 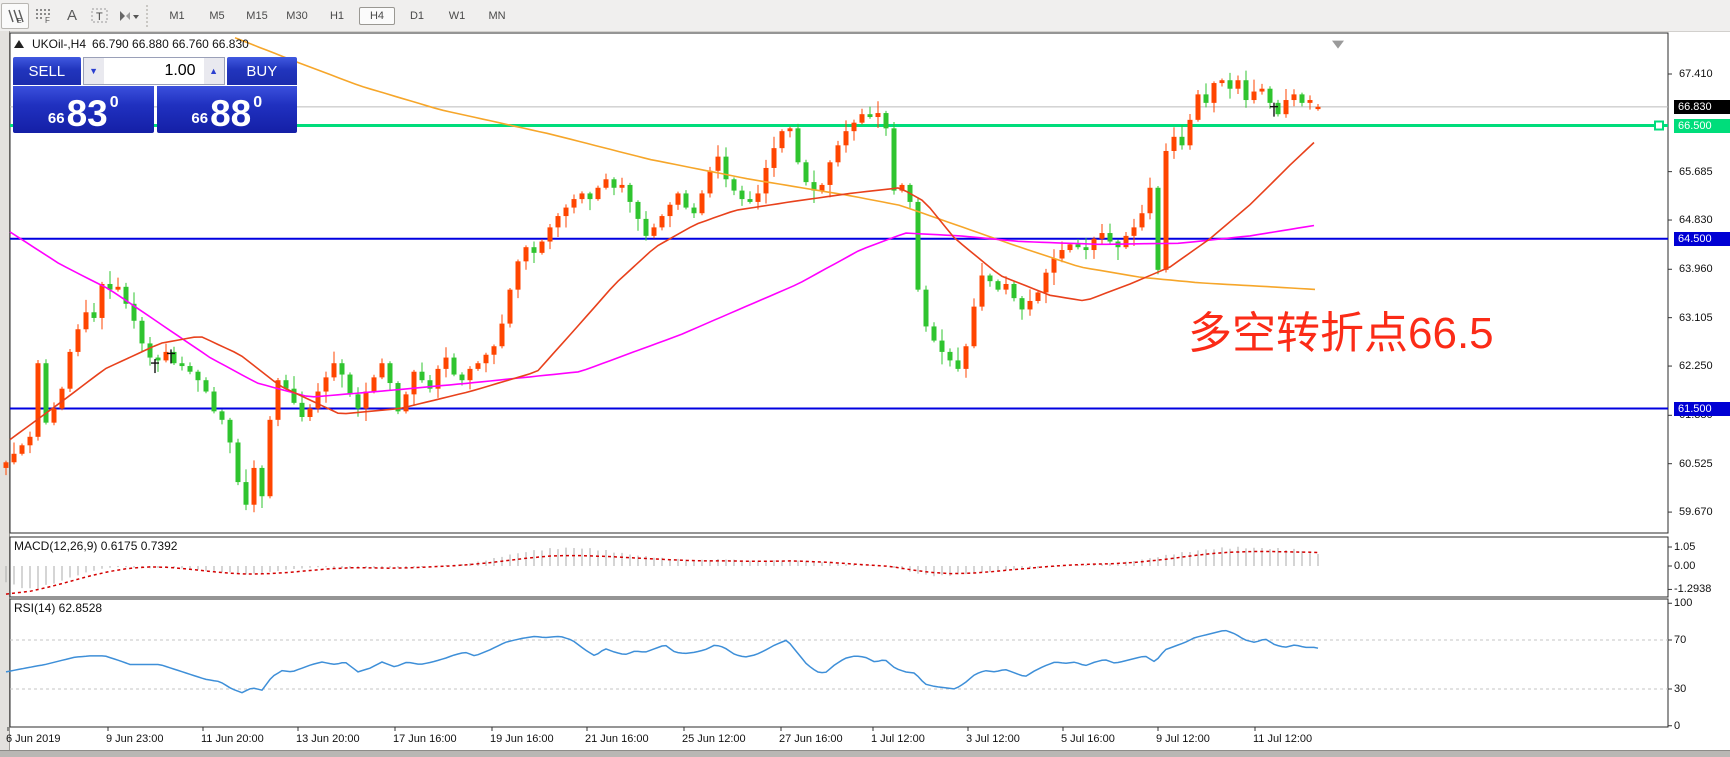 What do you see at coordinates (1341, 333) in the screenshot?
I see `chart-text-annotation: 多空转折点66.5` at bounding box center [1341, 333].